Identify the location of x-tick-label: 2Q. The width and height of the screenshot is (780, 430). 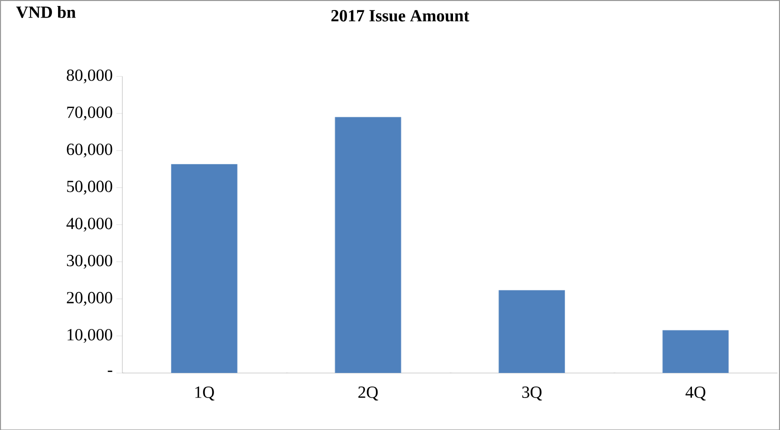
(368, 393).